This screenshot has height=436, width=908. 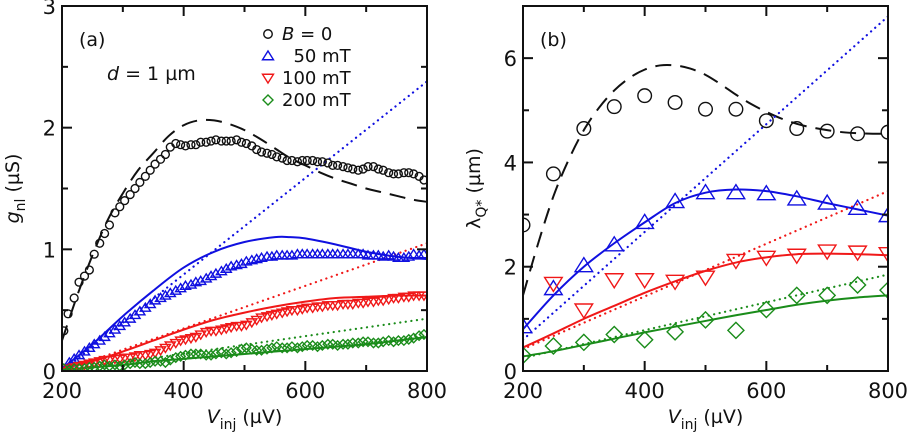 I want to click on y-label-main: λ, so click(x=474, y=223).